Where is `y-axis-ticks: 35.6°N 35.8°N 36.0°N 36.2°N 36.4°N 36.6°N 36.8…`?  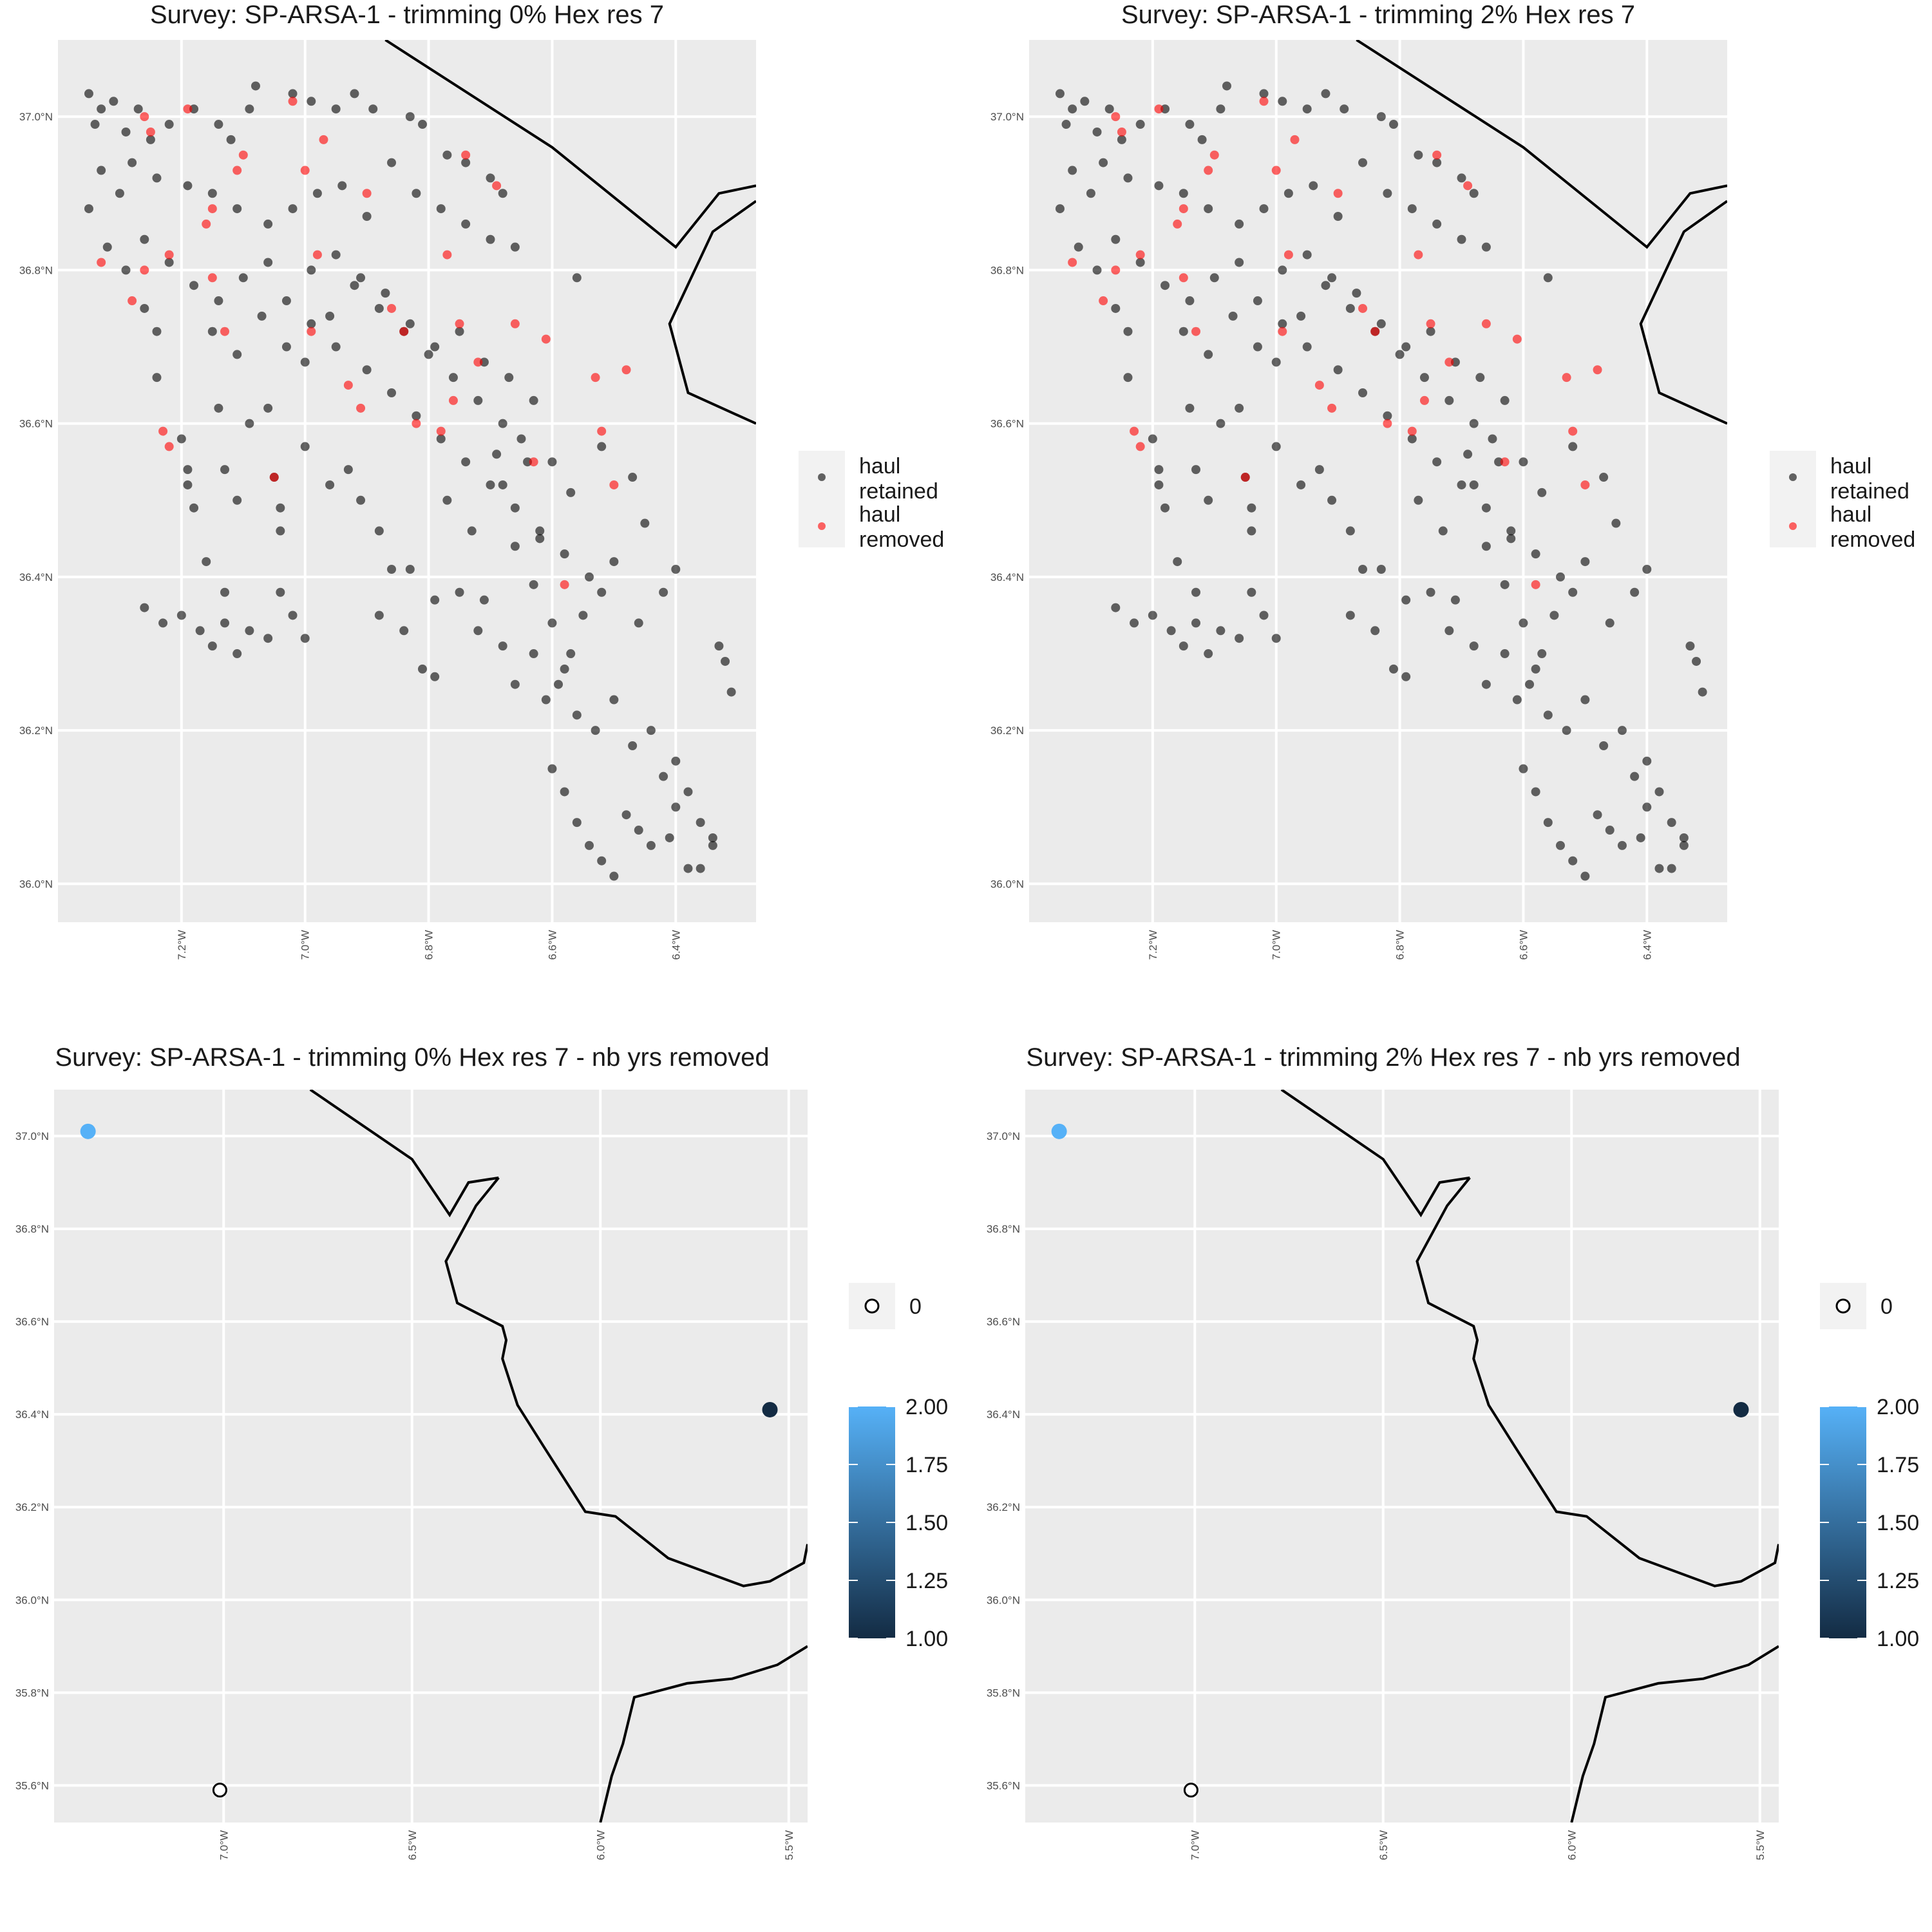
y-axis-ticks: 35.6°N 35.8°N 36.0°N 36.2°N 36.4°N 36.6°N 36.8… is located at coordinates (32, 1461).